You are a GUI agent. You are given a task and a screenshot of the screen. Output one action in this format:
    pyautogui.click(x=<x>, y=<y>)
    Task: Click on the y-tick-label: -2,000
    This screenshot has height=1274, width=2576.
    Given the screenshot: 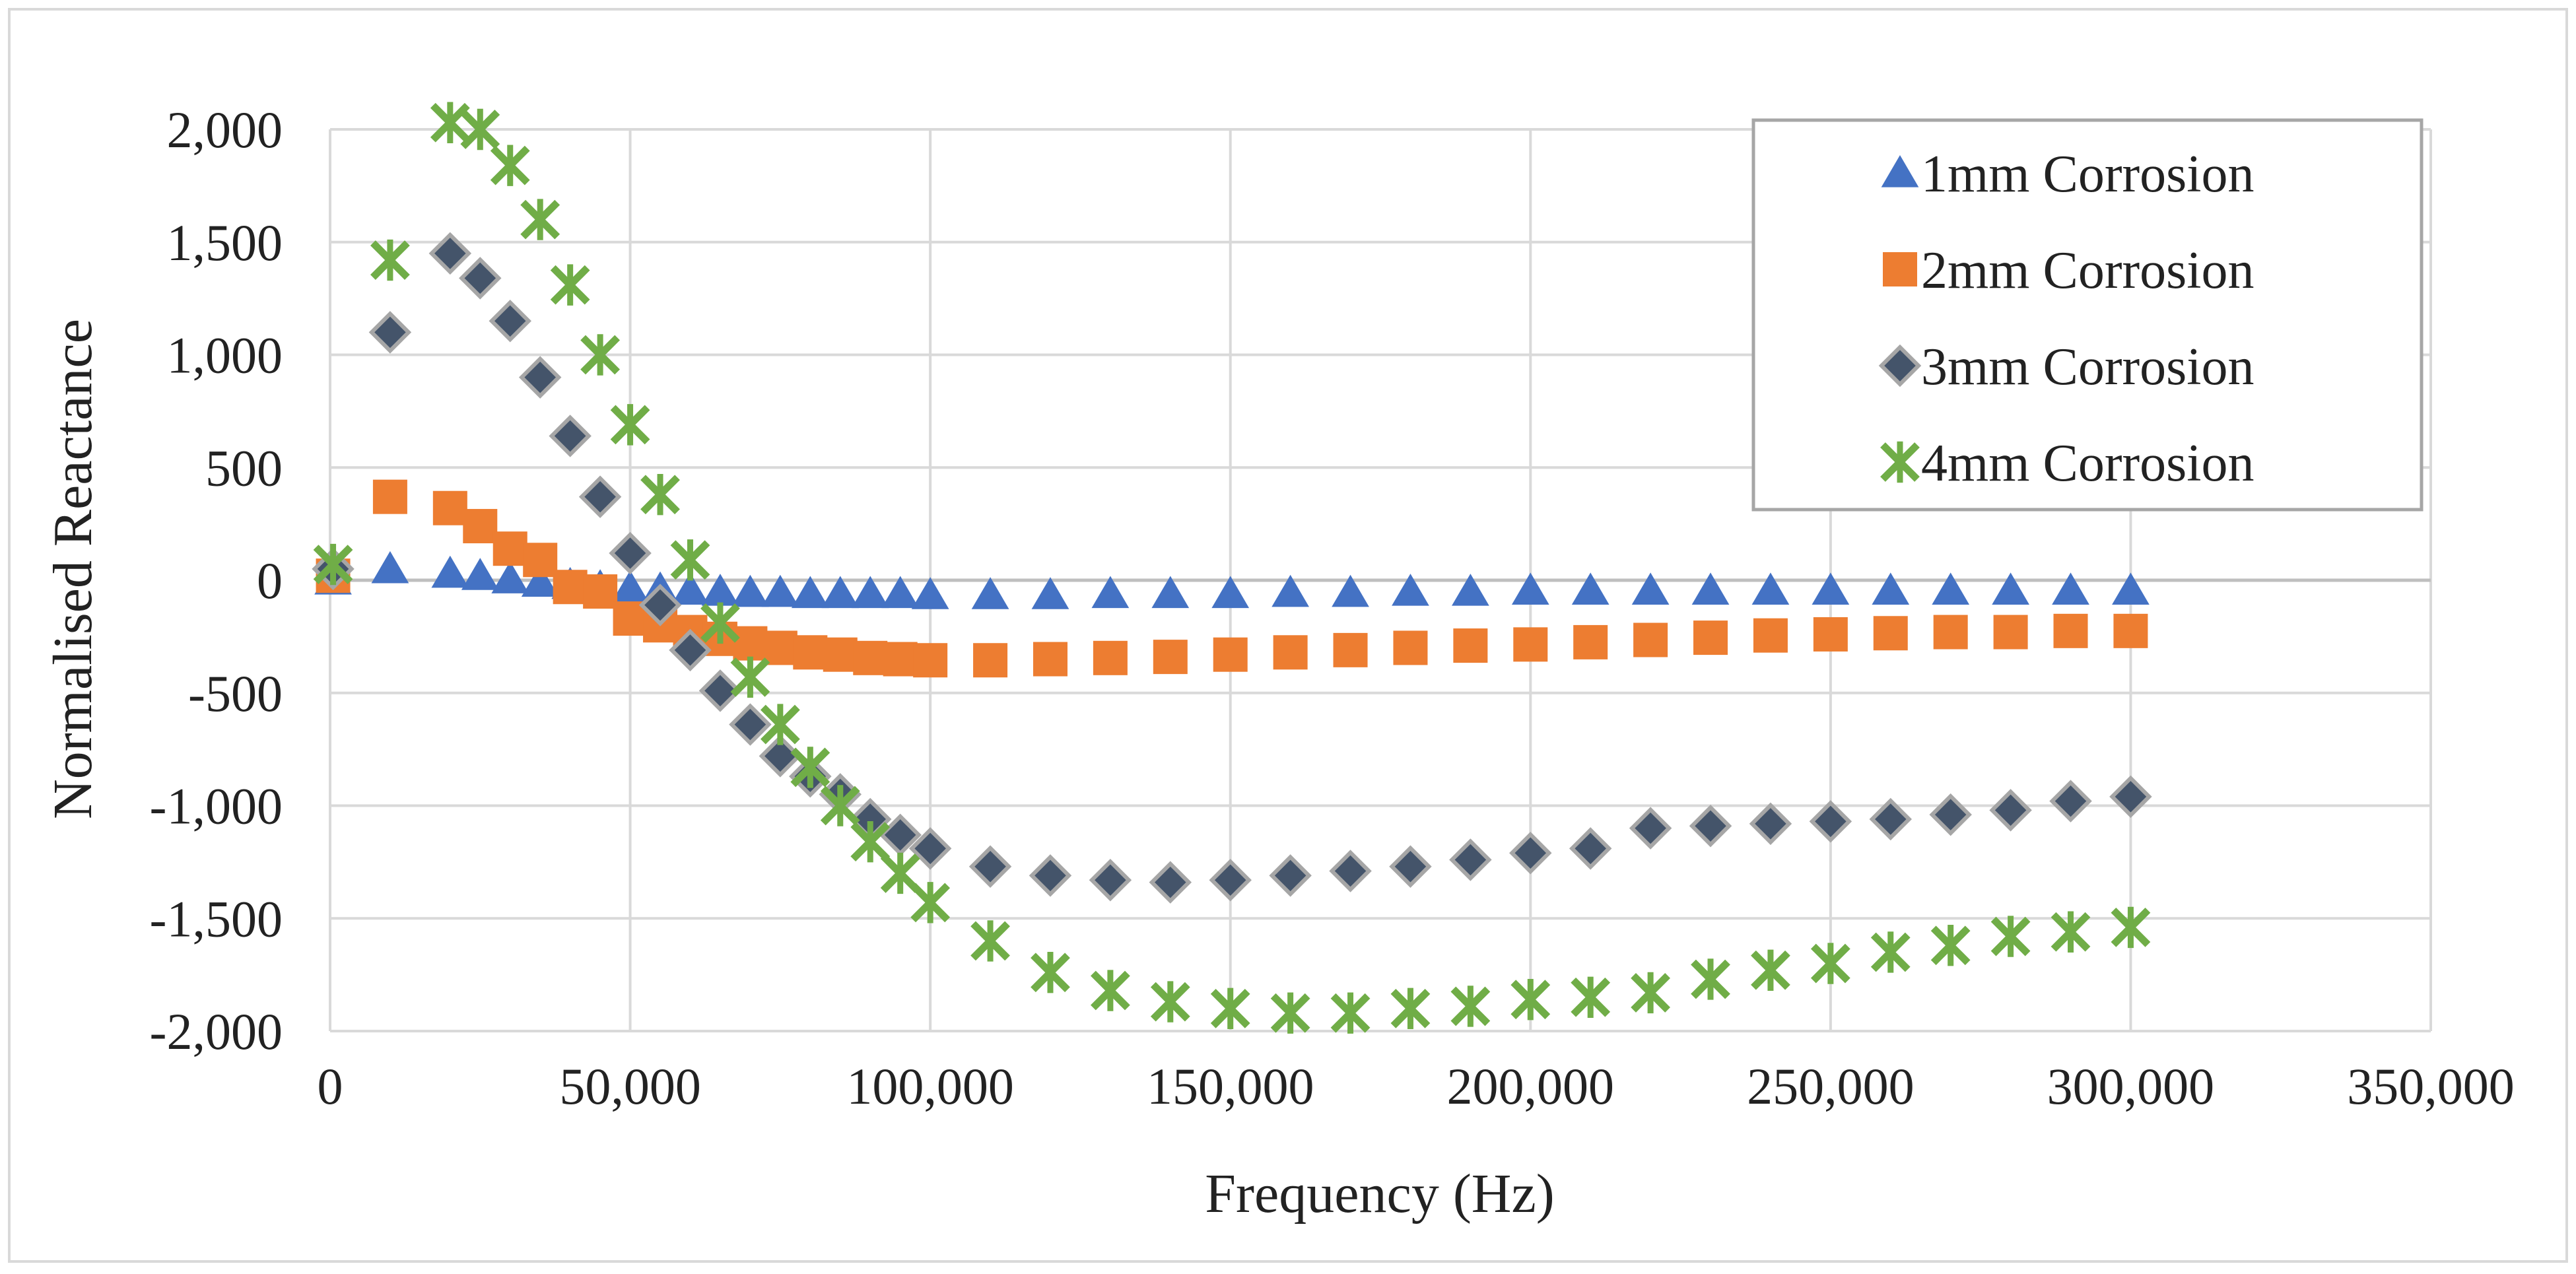 What is the action you would take?
    pyautogui.click(x=217, y=1031)
    